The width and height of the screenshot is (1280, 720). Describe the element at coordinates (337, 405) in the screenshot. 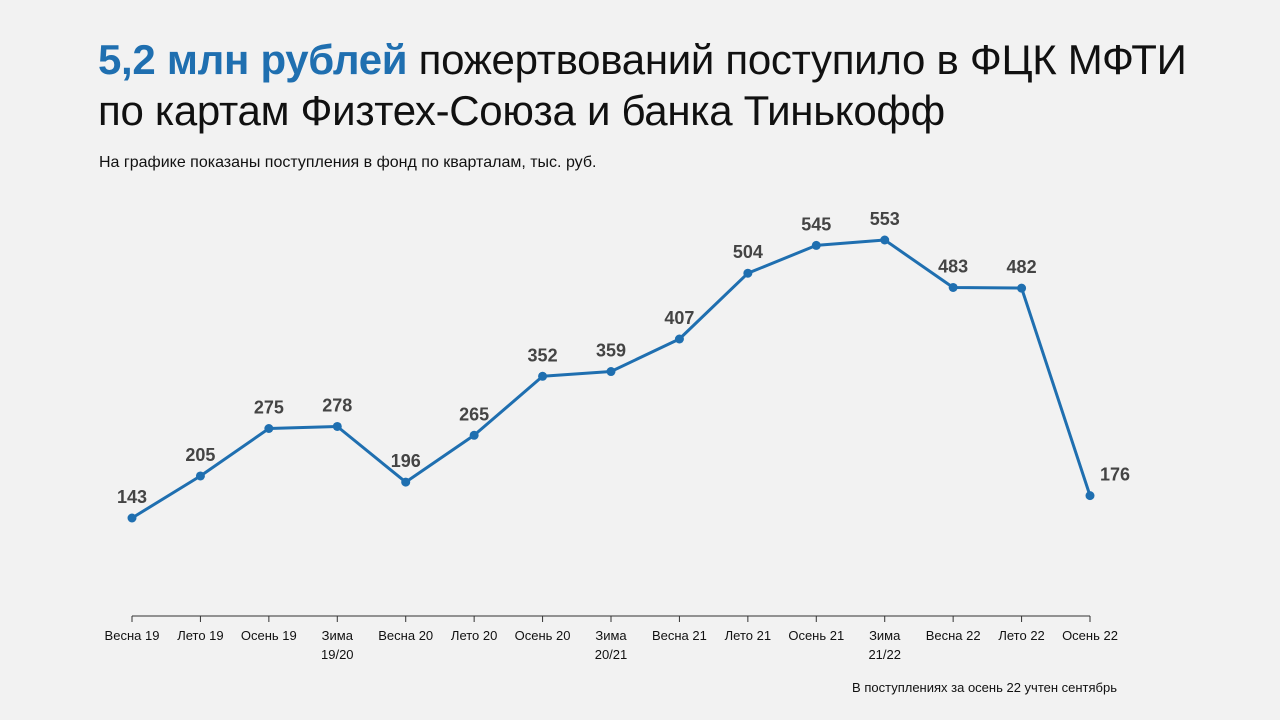

I see `data-label: 278` at that location.